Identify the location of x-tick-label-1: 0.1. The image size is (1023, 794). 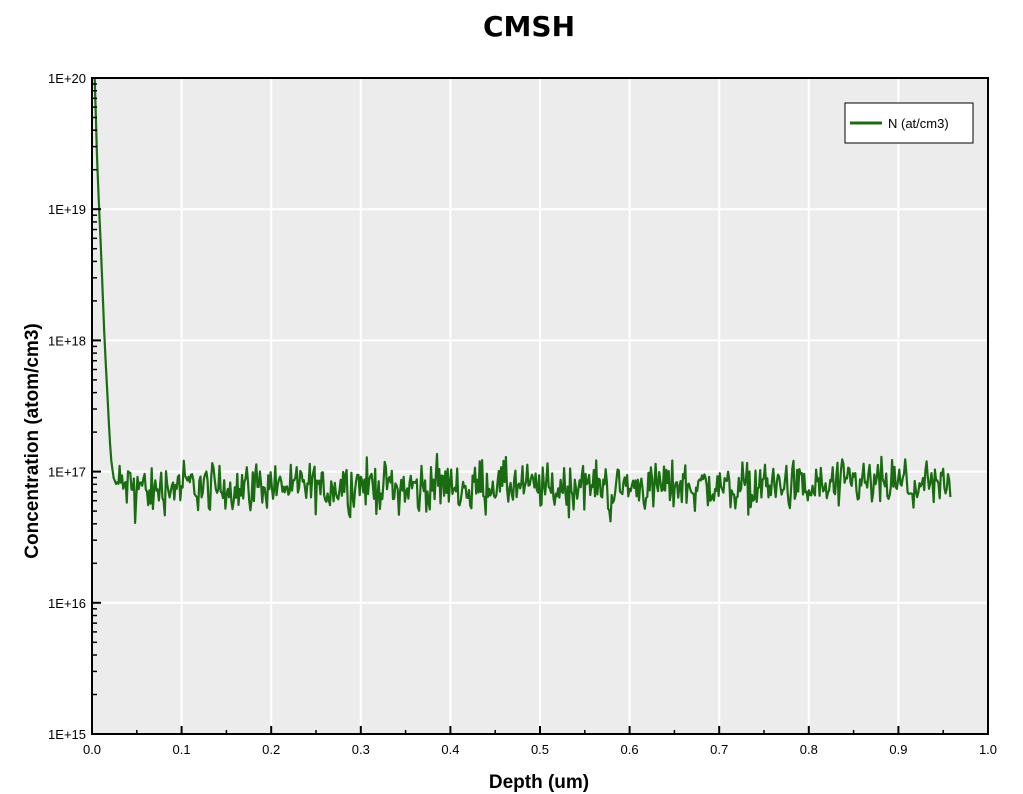
(182, 749).